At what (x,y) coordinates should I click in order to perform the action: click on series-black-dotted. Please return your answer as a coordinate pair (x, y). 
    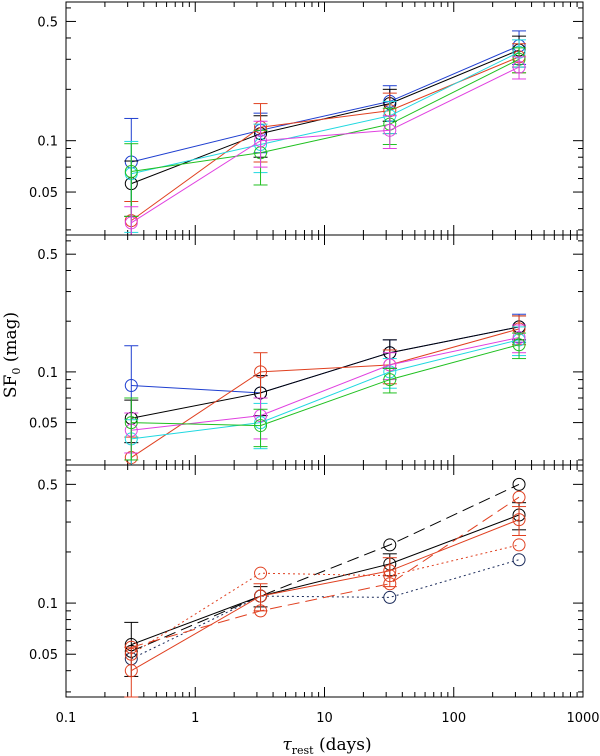
    Looking at the image, I should click on (325, 609).